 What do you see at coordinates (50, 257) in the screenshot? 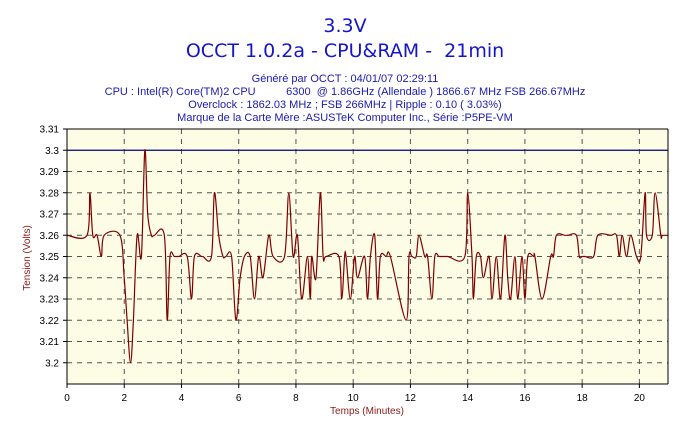
I see `y-tick-label: 3.25` at bounding box center [50, 257].